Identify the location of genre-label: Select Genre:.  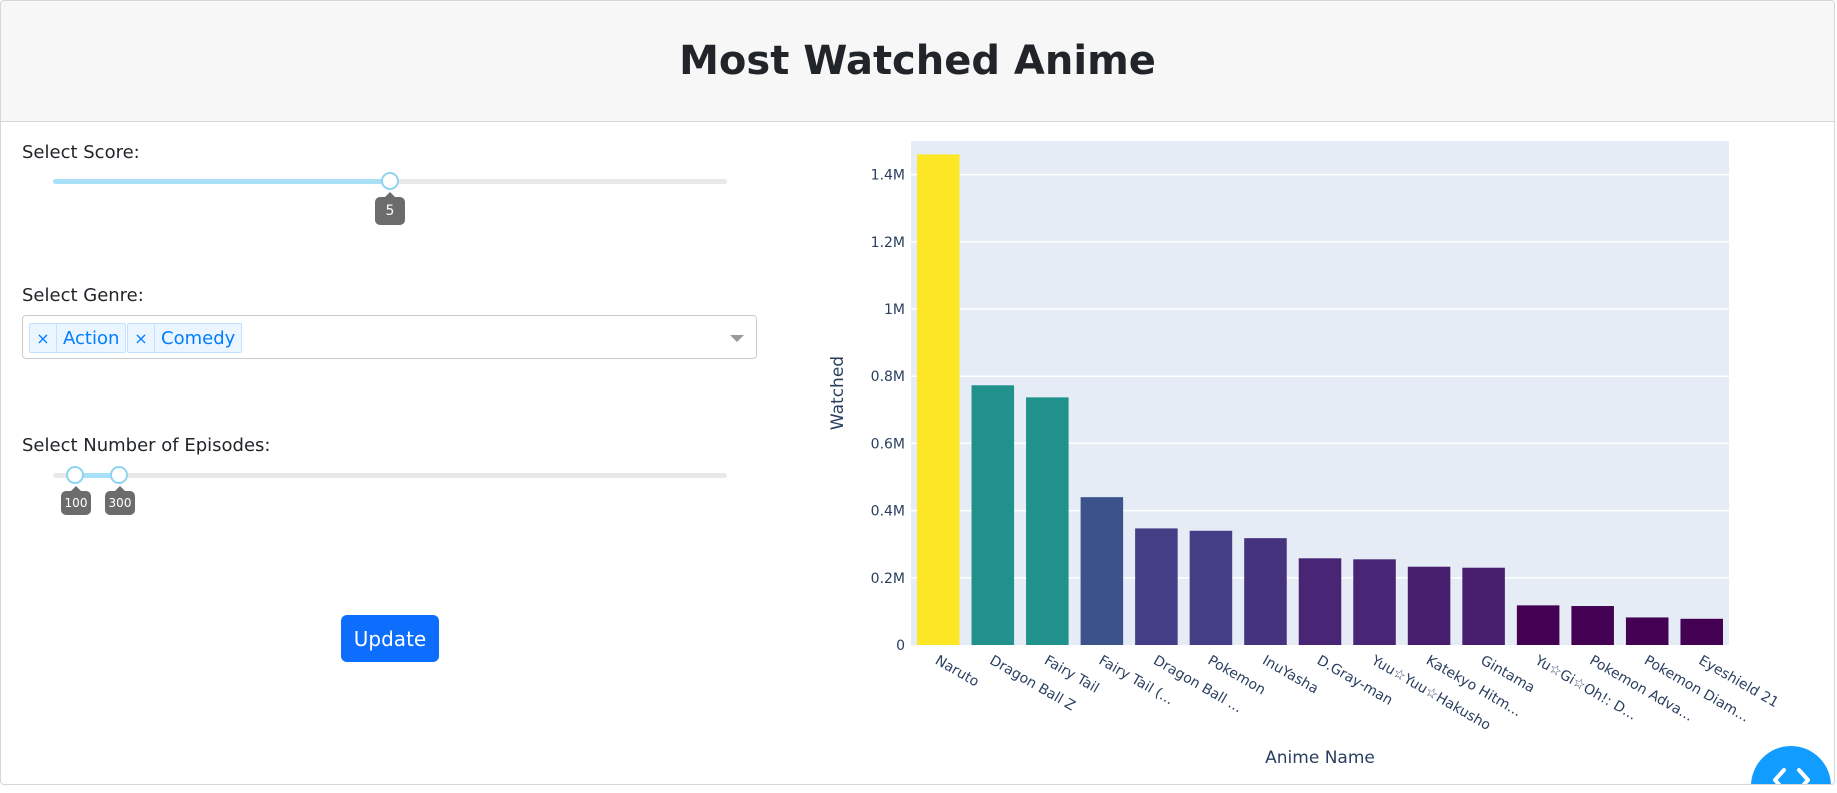
(83, 295).